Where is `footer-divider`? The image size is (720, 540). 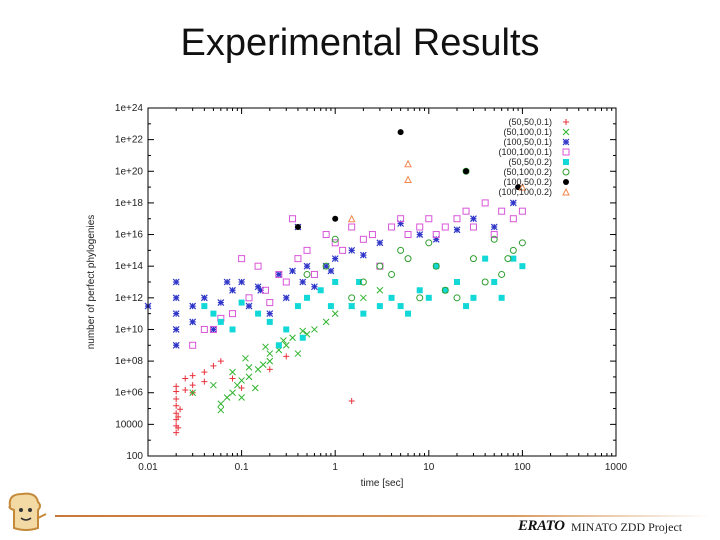
footer-divider is located at coordinates (382, 516).